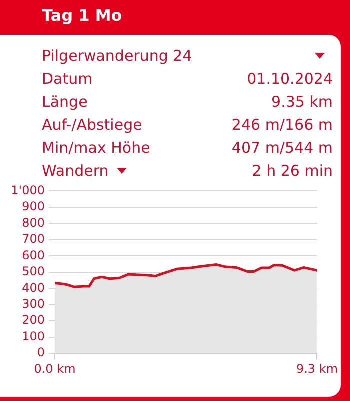  What do you see at coordinates (302, 101) in the screenshot?
I see `text: 9.35 km` at bounding box center [302, 101].